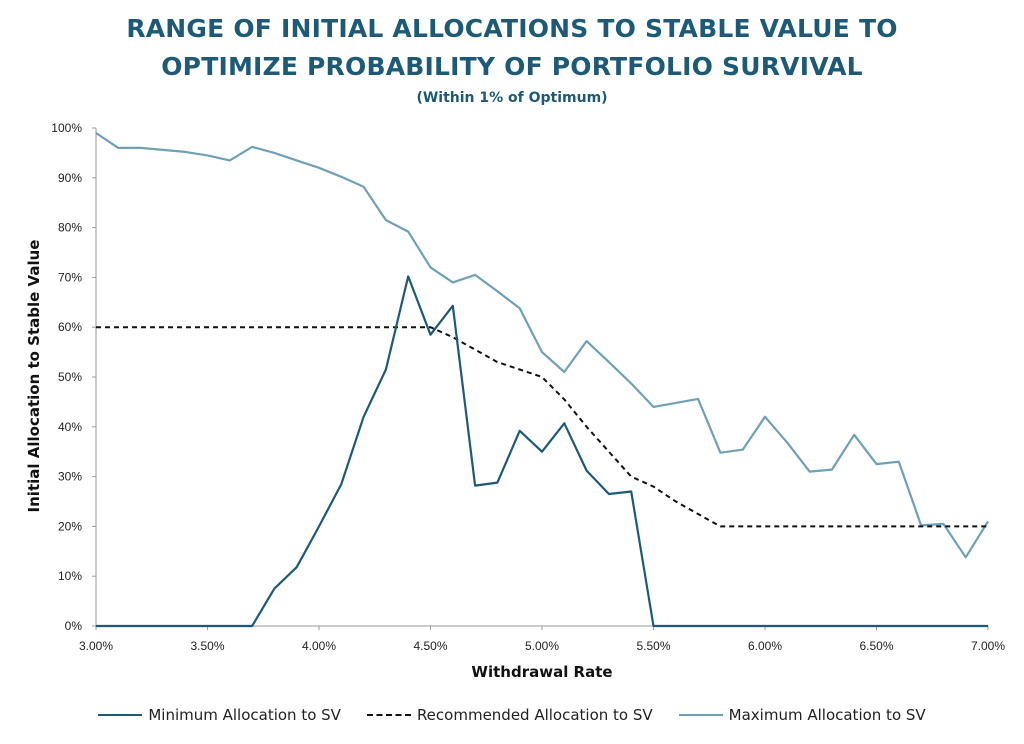 Image resolution: width=1024 pixels, height=744 pixels. Describe the element at coordinates (70, 427) in the screenshot. I see `y-tick-label: 40%` at that location.